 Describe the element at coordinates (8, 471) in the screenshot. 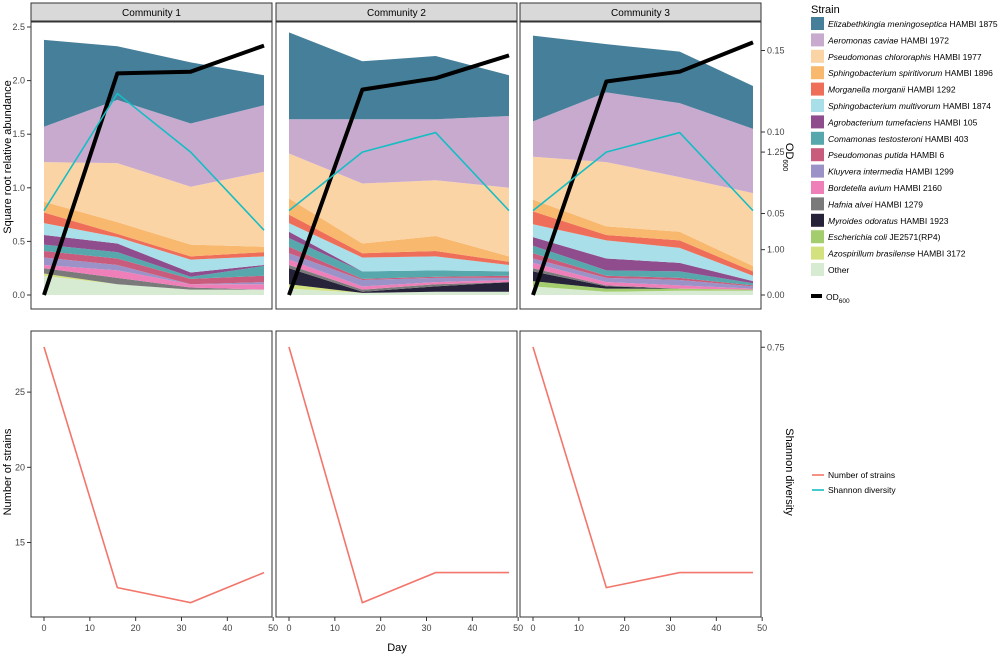

I see `y-axis-title-strains: Number of strains` at that location.